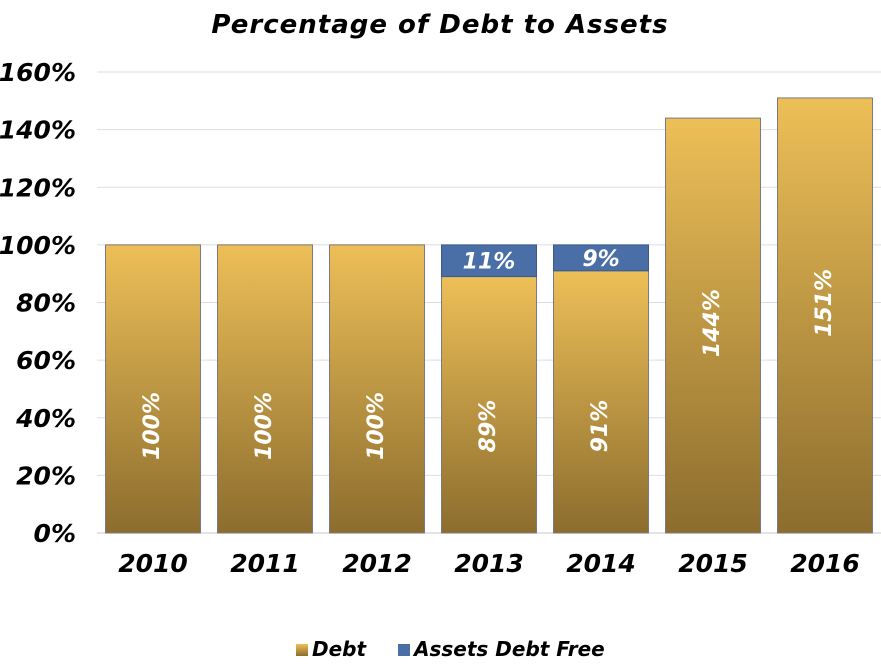 This screenshot has height=670, width=881. I want to click on bar-data-label: 11%, so click(489, 262).